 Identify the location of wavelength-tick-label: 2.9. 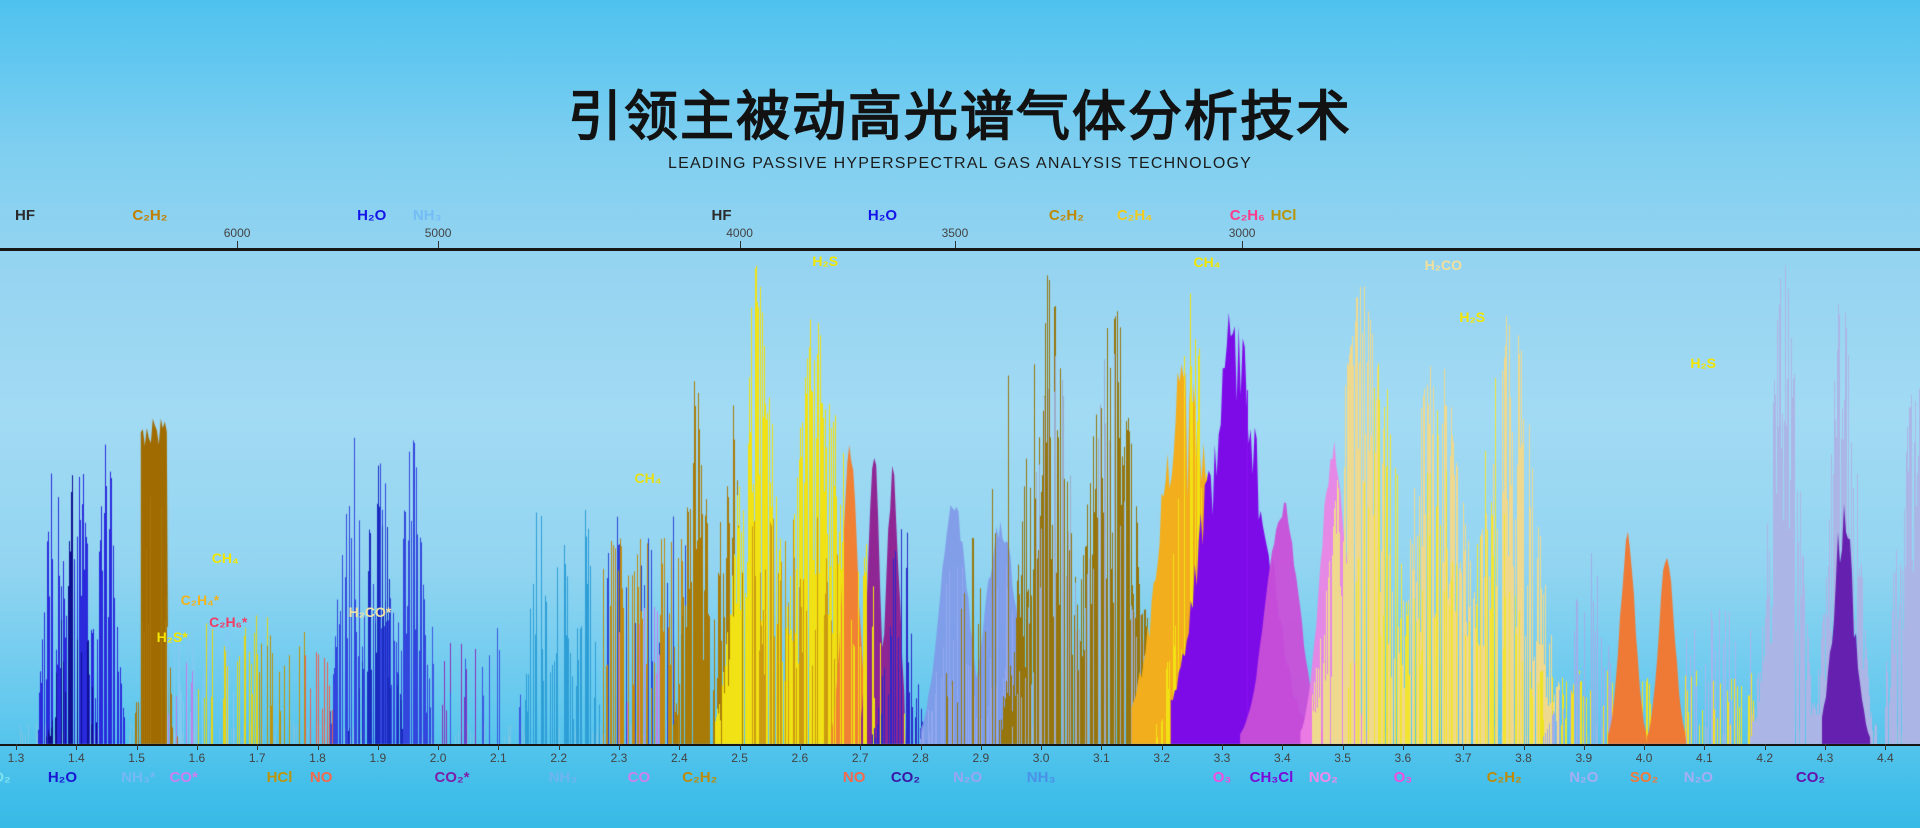
(981, 758).